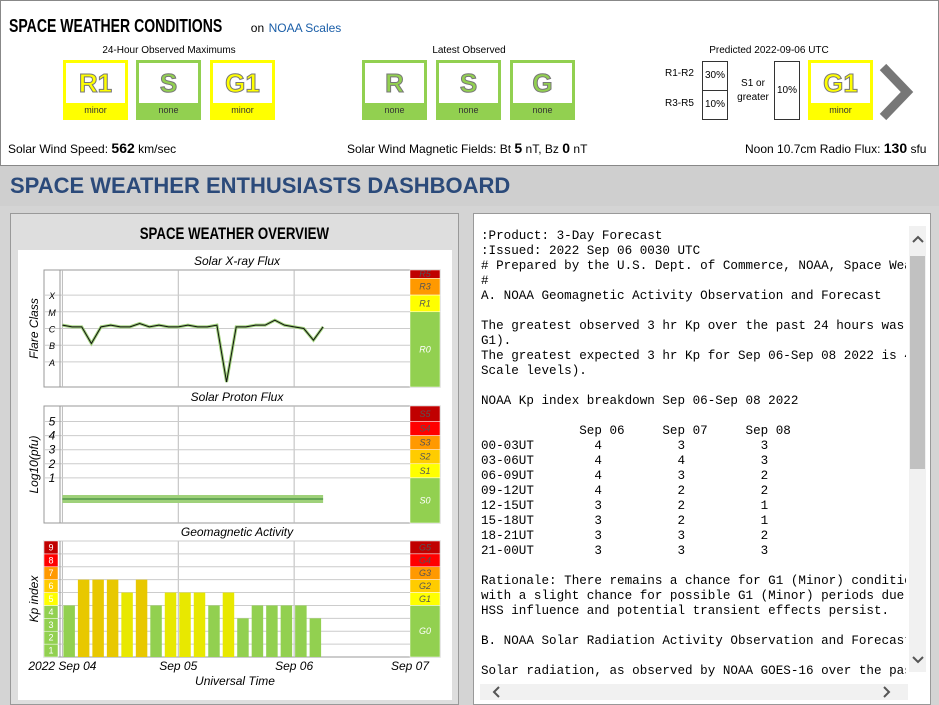  I want to click on chart-title: Solar Proton Flux, so click(238, 397).